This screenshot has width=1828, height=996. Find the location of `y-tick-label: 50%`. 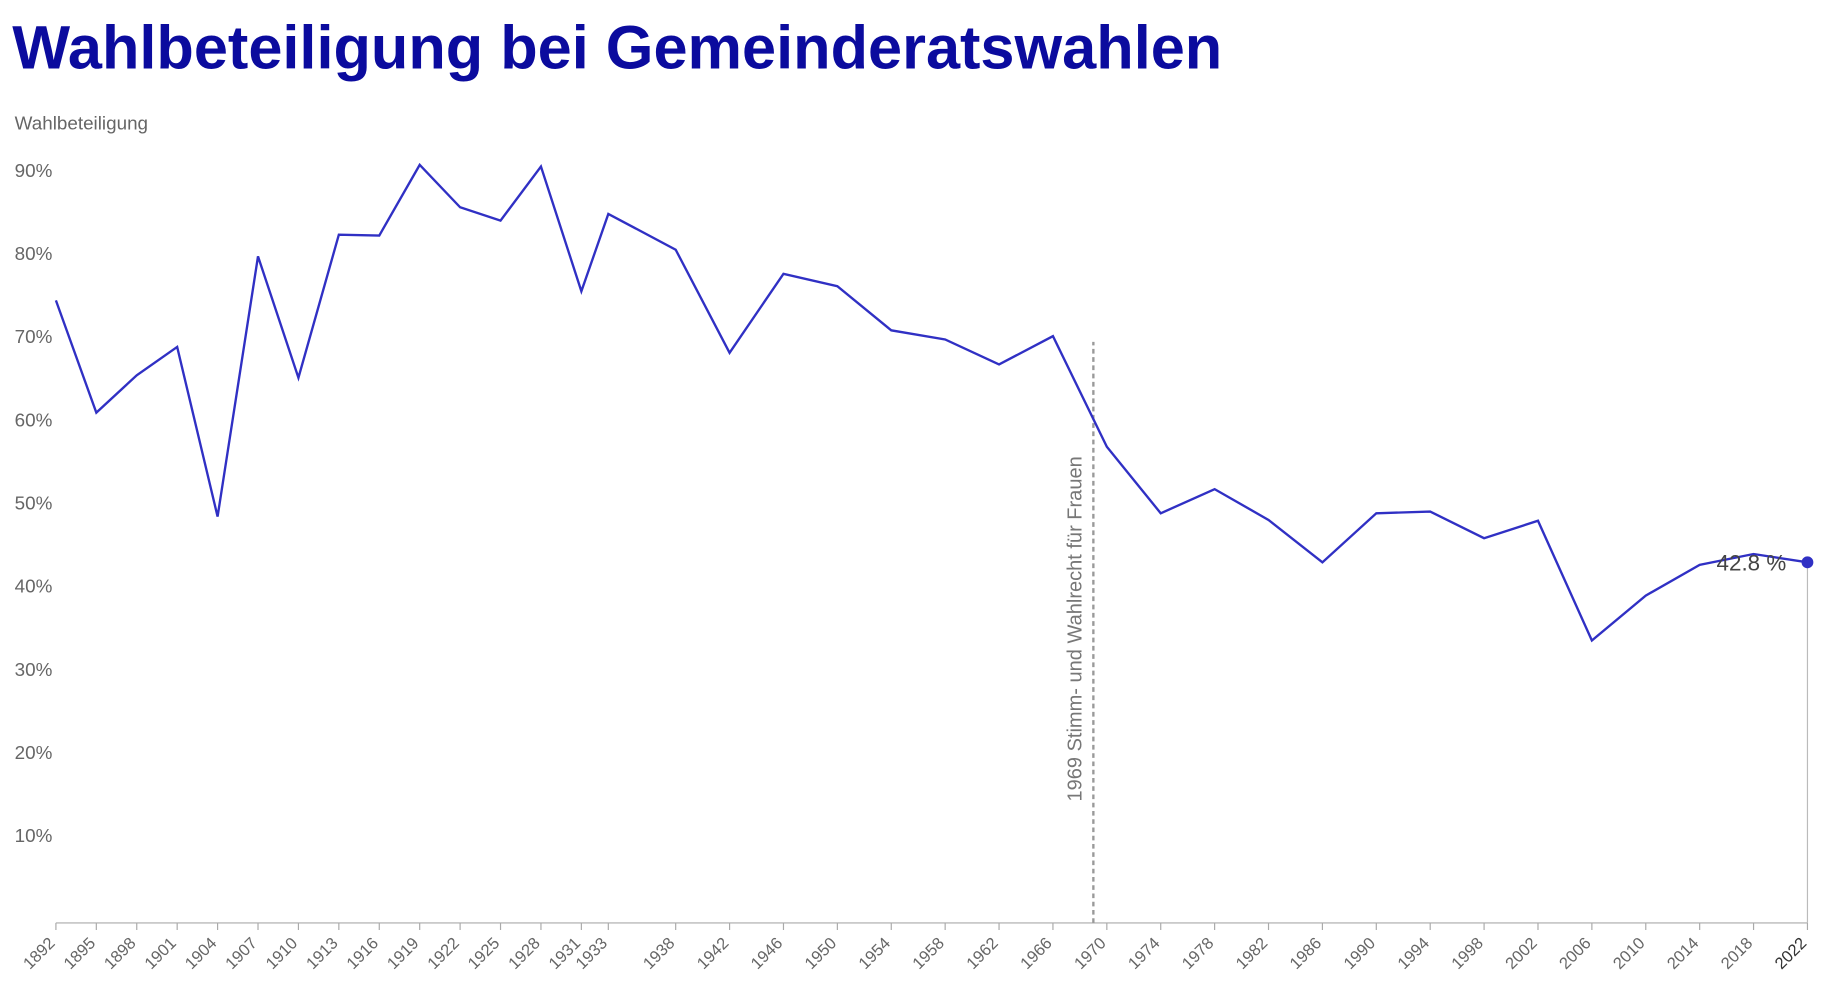

y-tick-label: 50% is located at coordinates (34, 503).